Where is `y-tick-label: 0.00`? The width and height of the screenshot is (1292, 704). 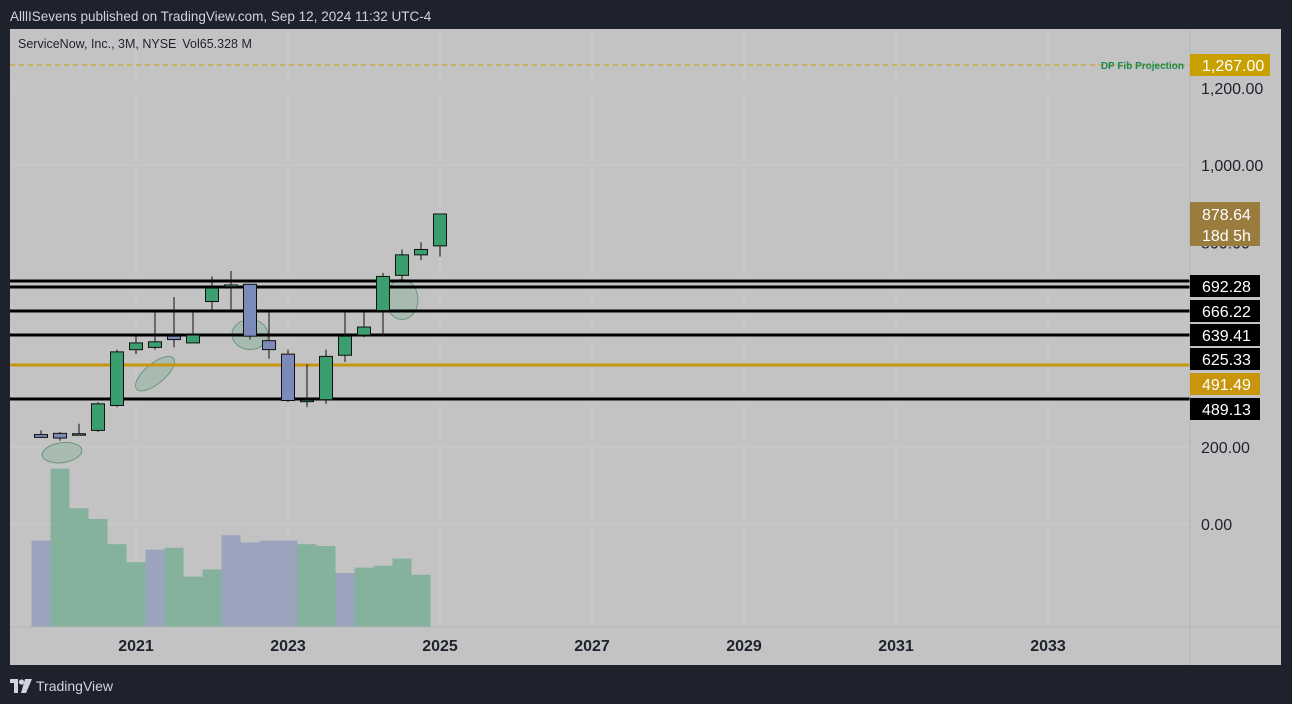
y-tick-label: 0.00 is located at coordinates (1216, 525).